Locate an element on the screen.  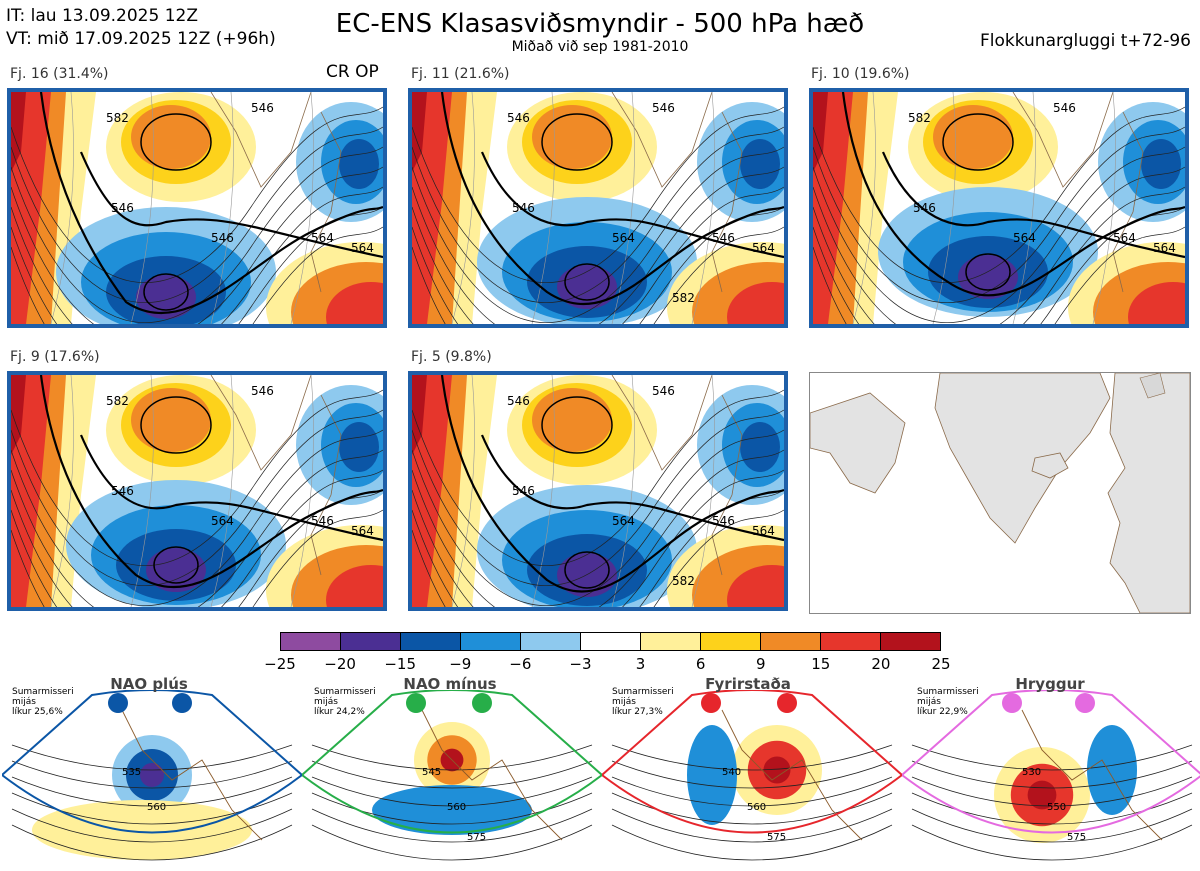
base-map is located at coordinates (1000, 493).